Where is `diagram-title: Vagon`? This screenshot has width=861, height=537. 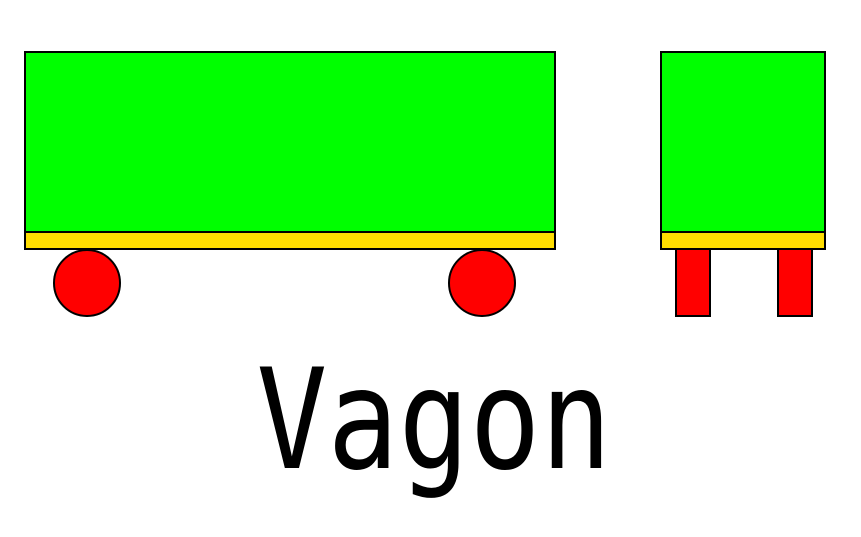
diagram-title: Vagon is located at coordinates (433, 421).